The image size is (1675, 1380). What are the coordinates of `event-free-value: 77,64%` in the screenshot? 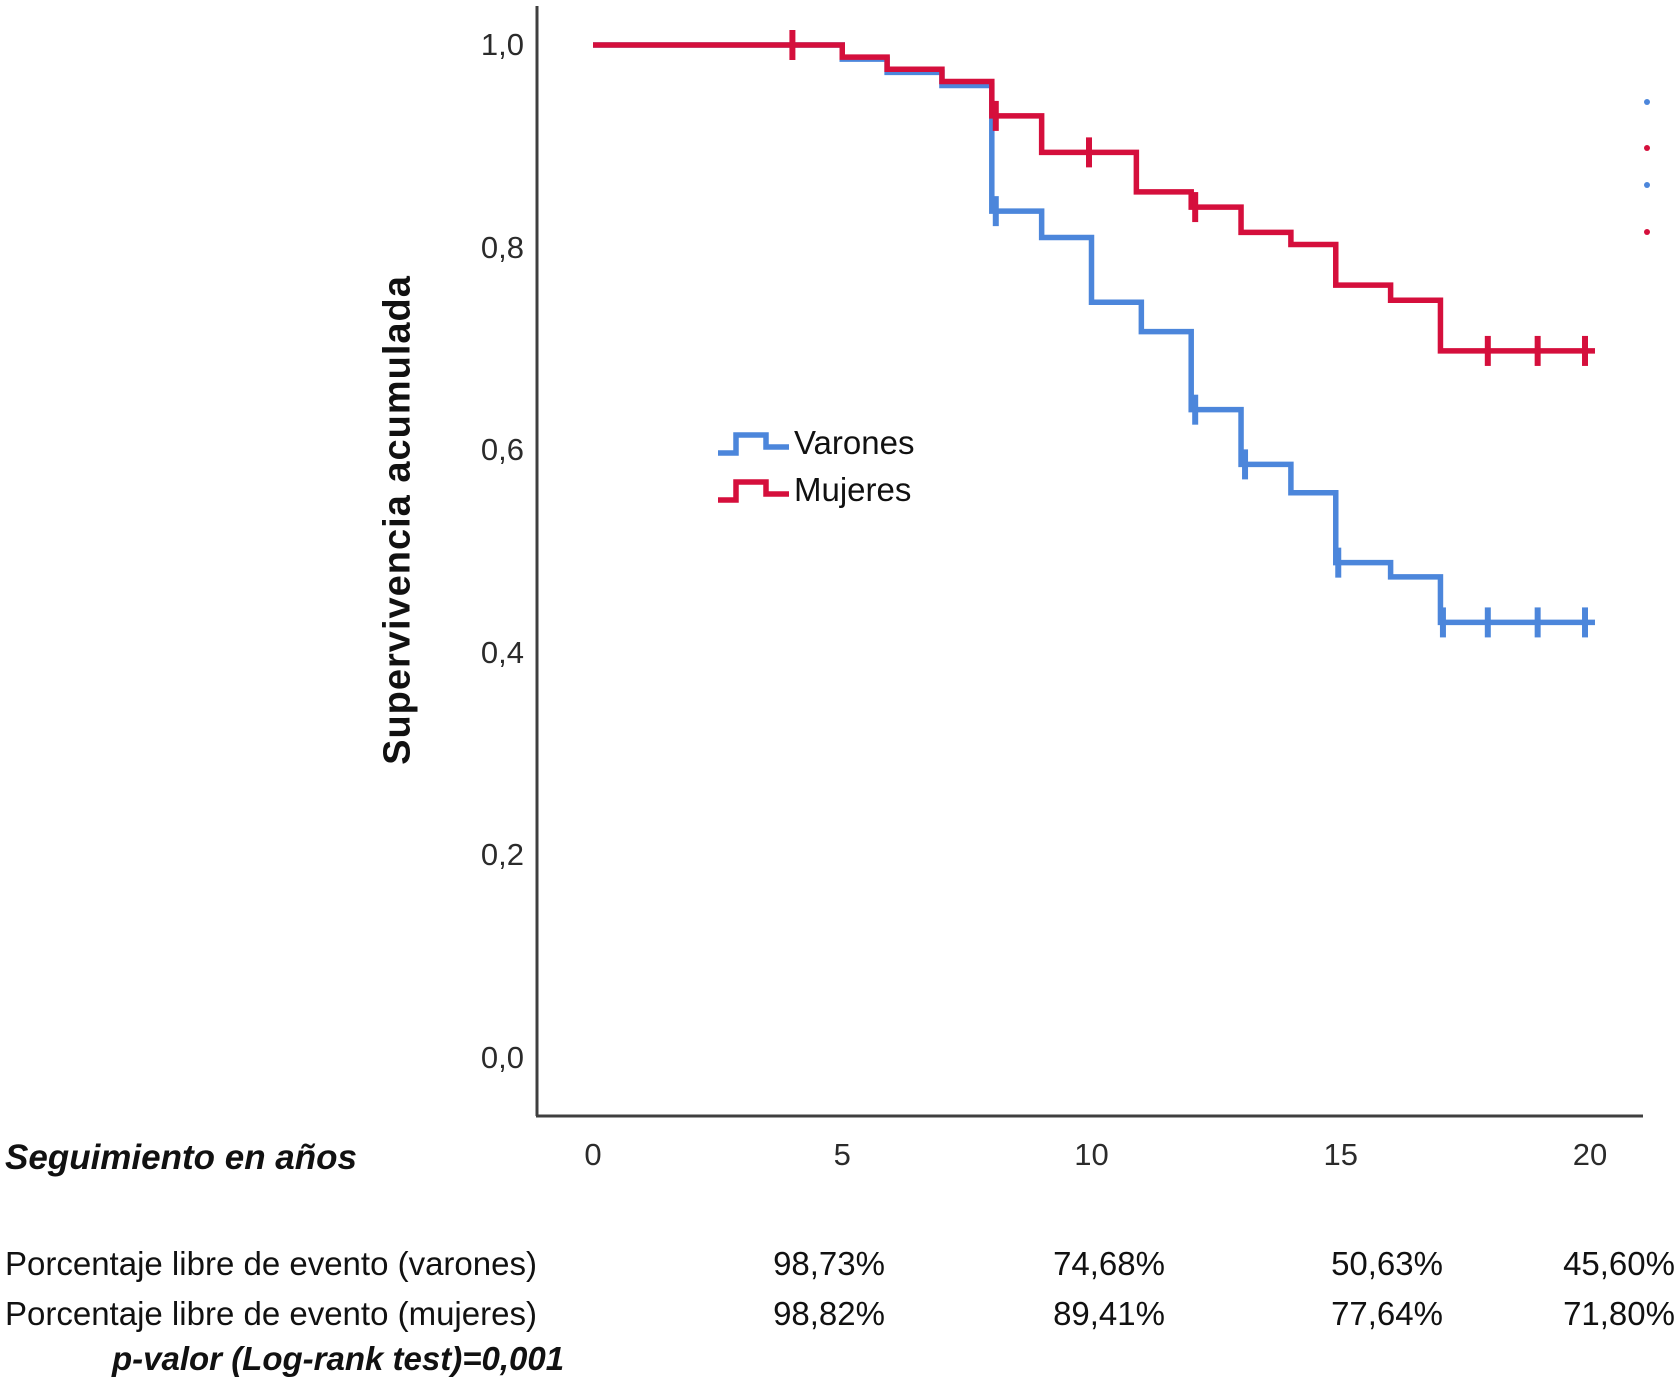 It's located at (1387, 1313).